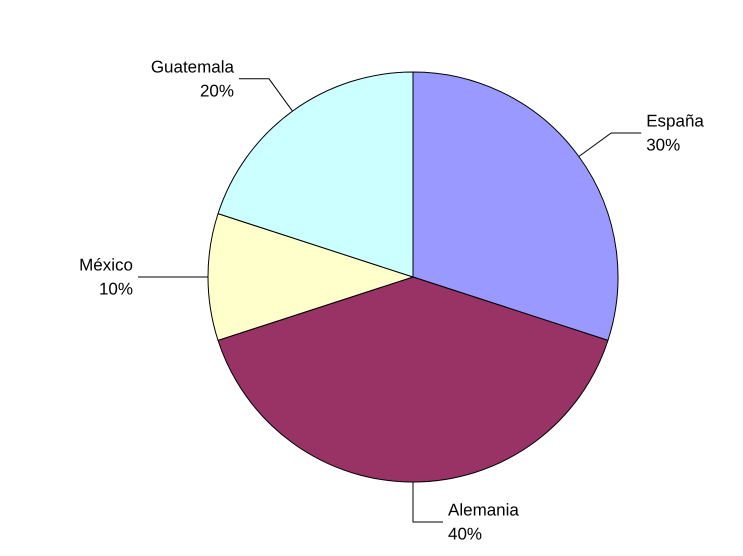  Describe the element at coordinates (115, 289) in the screenshot. I see `data-label: 10%` at that location.